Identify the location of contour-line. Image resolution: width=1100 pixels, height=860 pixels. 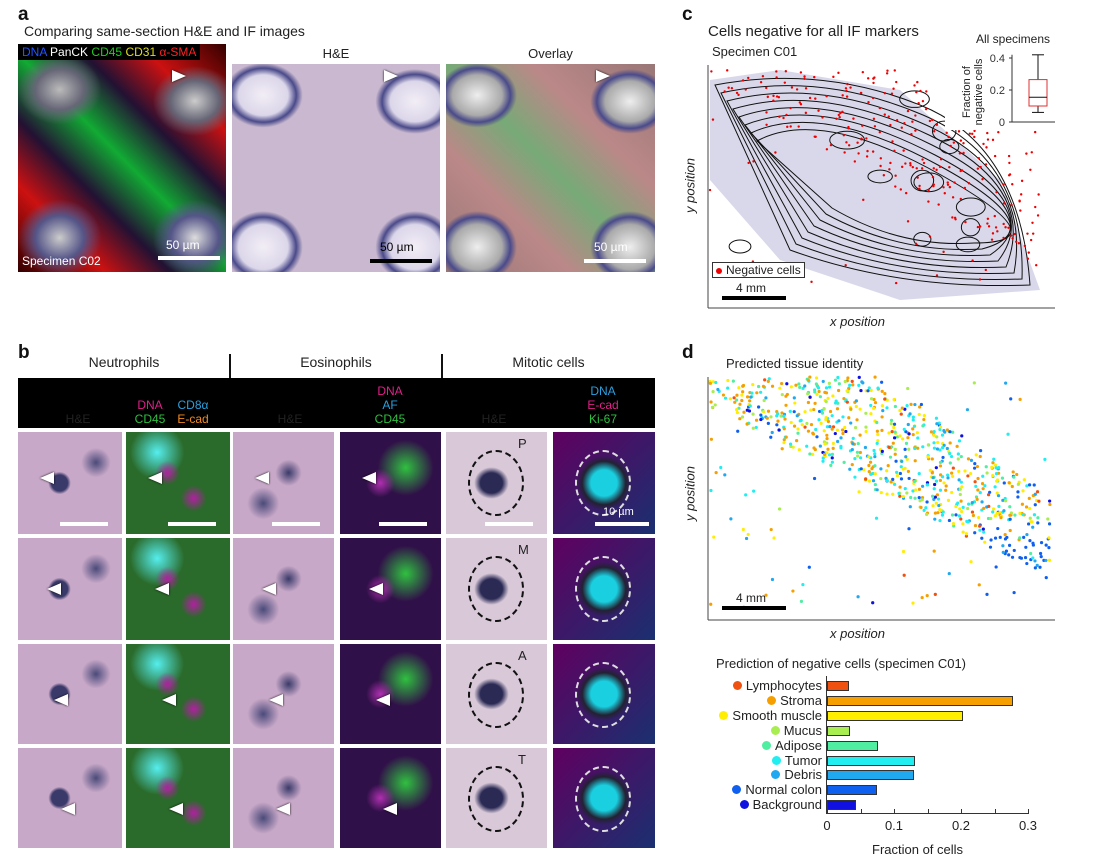
(872, 183).